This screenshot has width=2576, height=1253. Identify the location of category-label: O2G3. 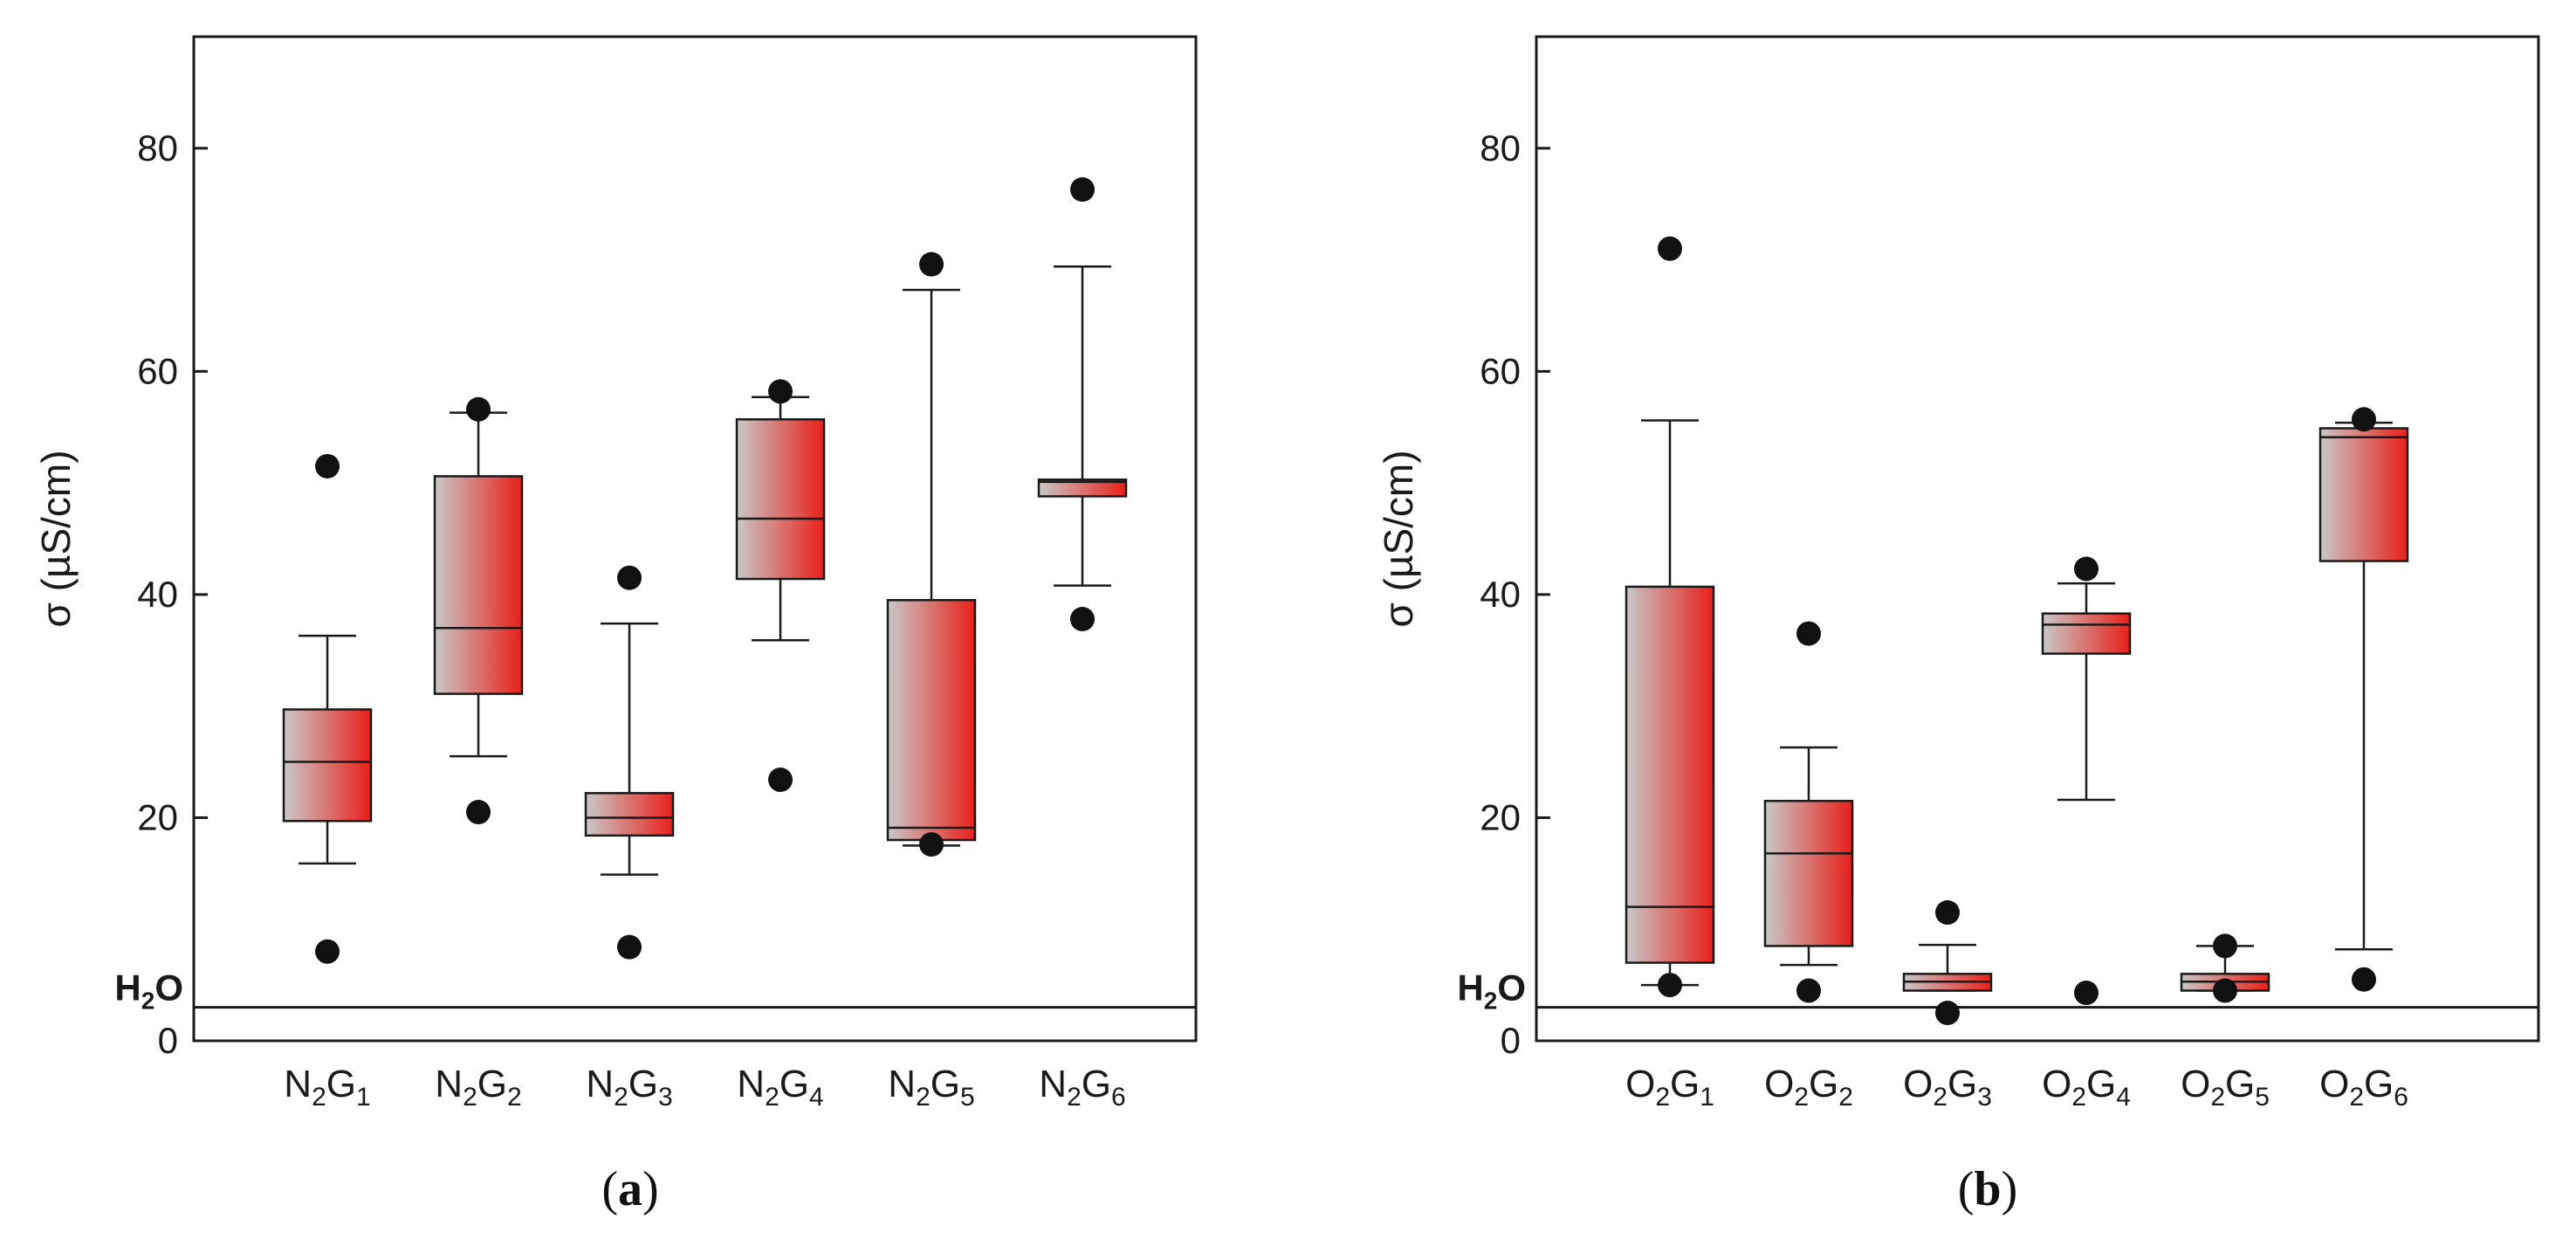
(1948, 1087).